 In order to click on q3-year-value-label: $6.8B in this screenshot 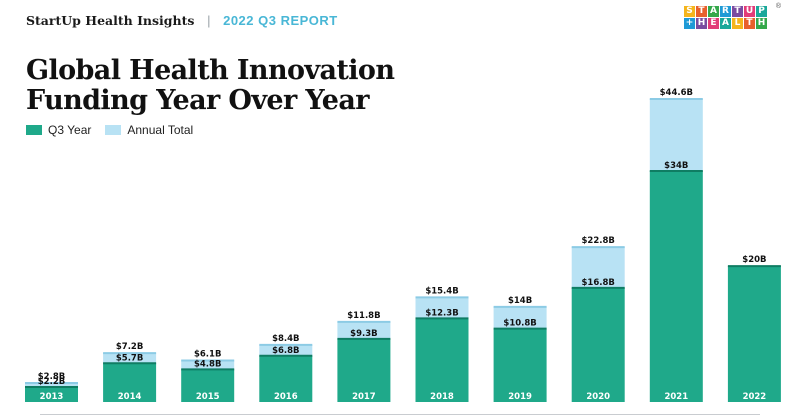, I will do `click(285, 351)`.